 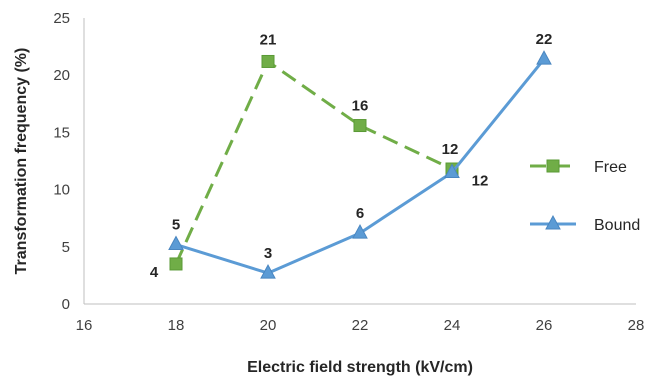 I want to click on x-tick-label: 20, so click(x=268, y=325).